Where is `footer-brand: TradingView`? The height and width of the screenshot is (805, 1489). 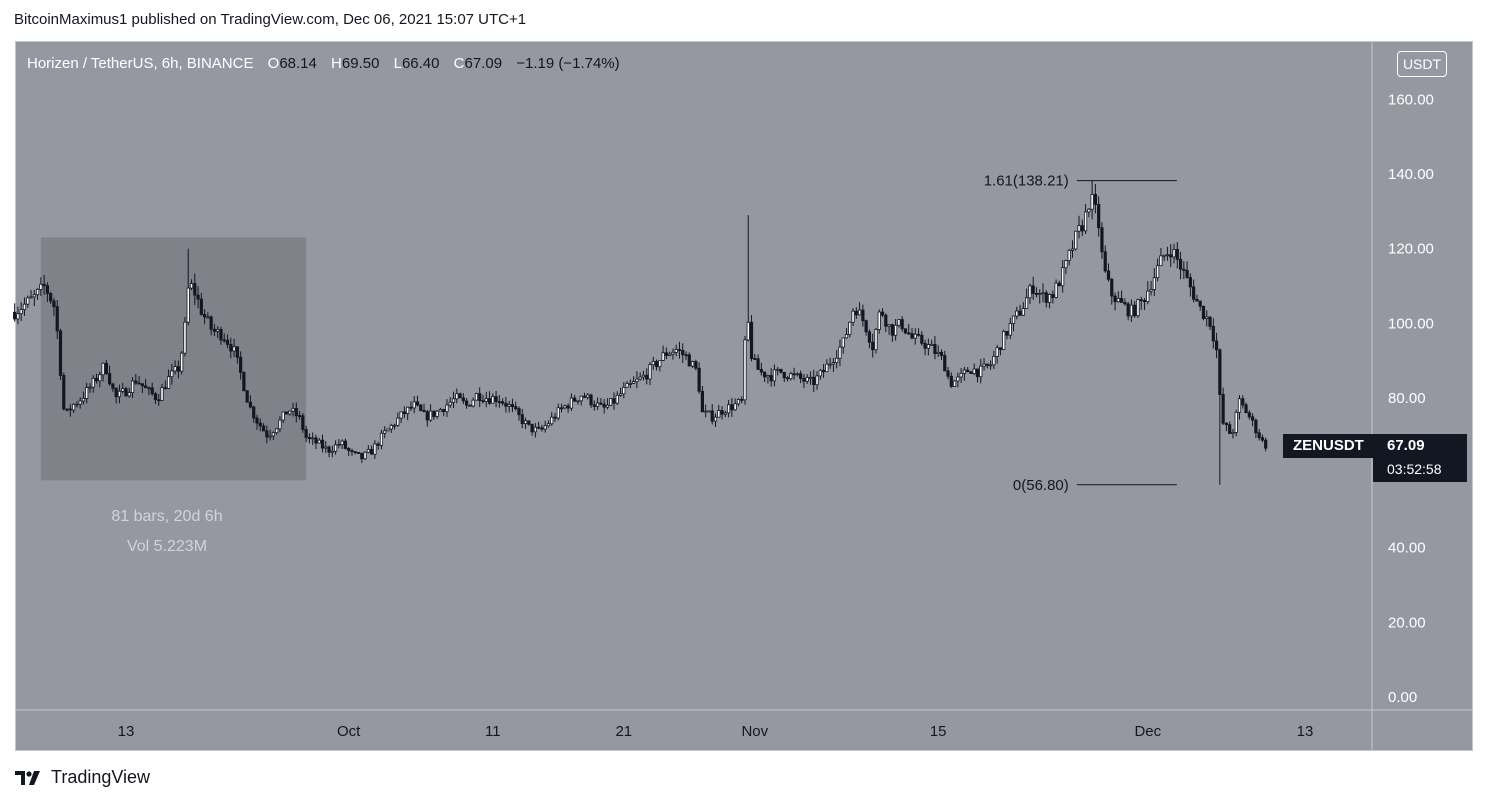
footer-brand: TradingView is located at coordinates (82, 777).